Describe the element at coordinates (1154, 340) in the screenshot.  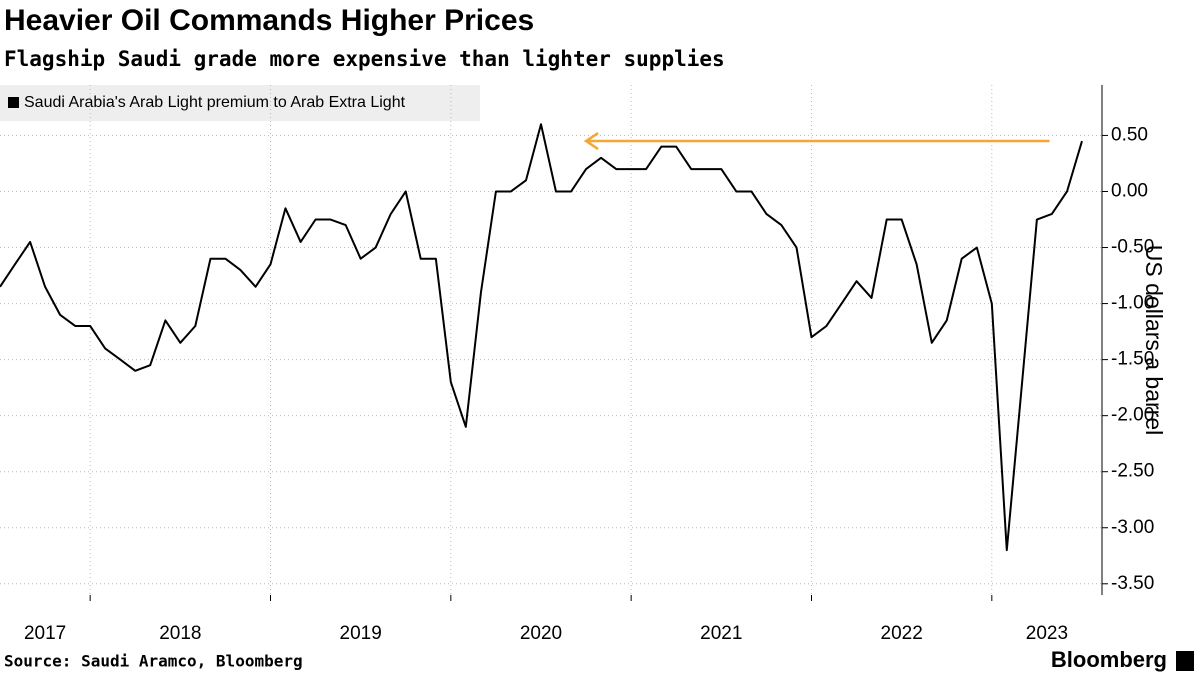
I see `y-axis-label: US dollars a barrel` at that location.